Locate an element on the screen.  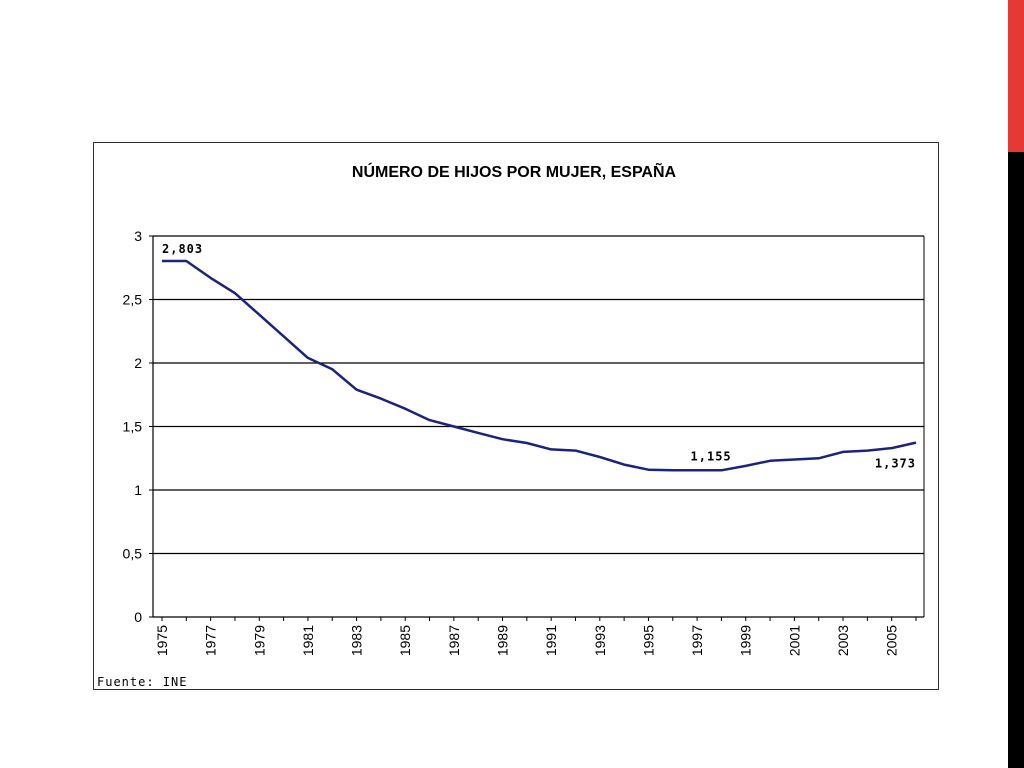
x-tick-label: 1979 is located at coordinates (259, 640).